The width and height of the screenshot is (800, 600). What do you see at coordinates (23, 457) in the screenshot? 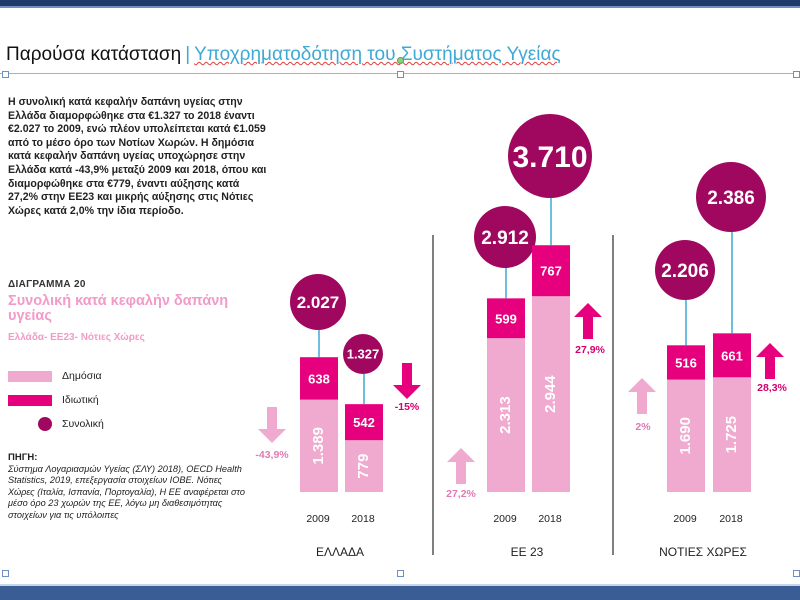
I see `source-heading: ΠΗΓΗ:` at bounding box center [23, 457].